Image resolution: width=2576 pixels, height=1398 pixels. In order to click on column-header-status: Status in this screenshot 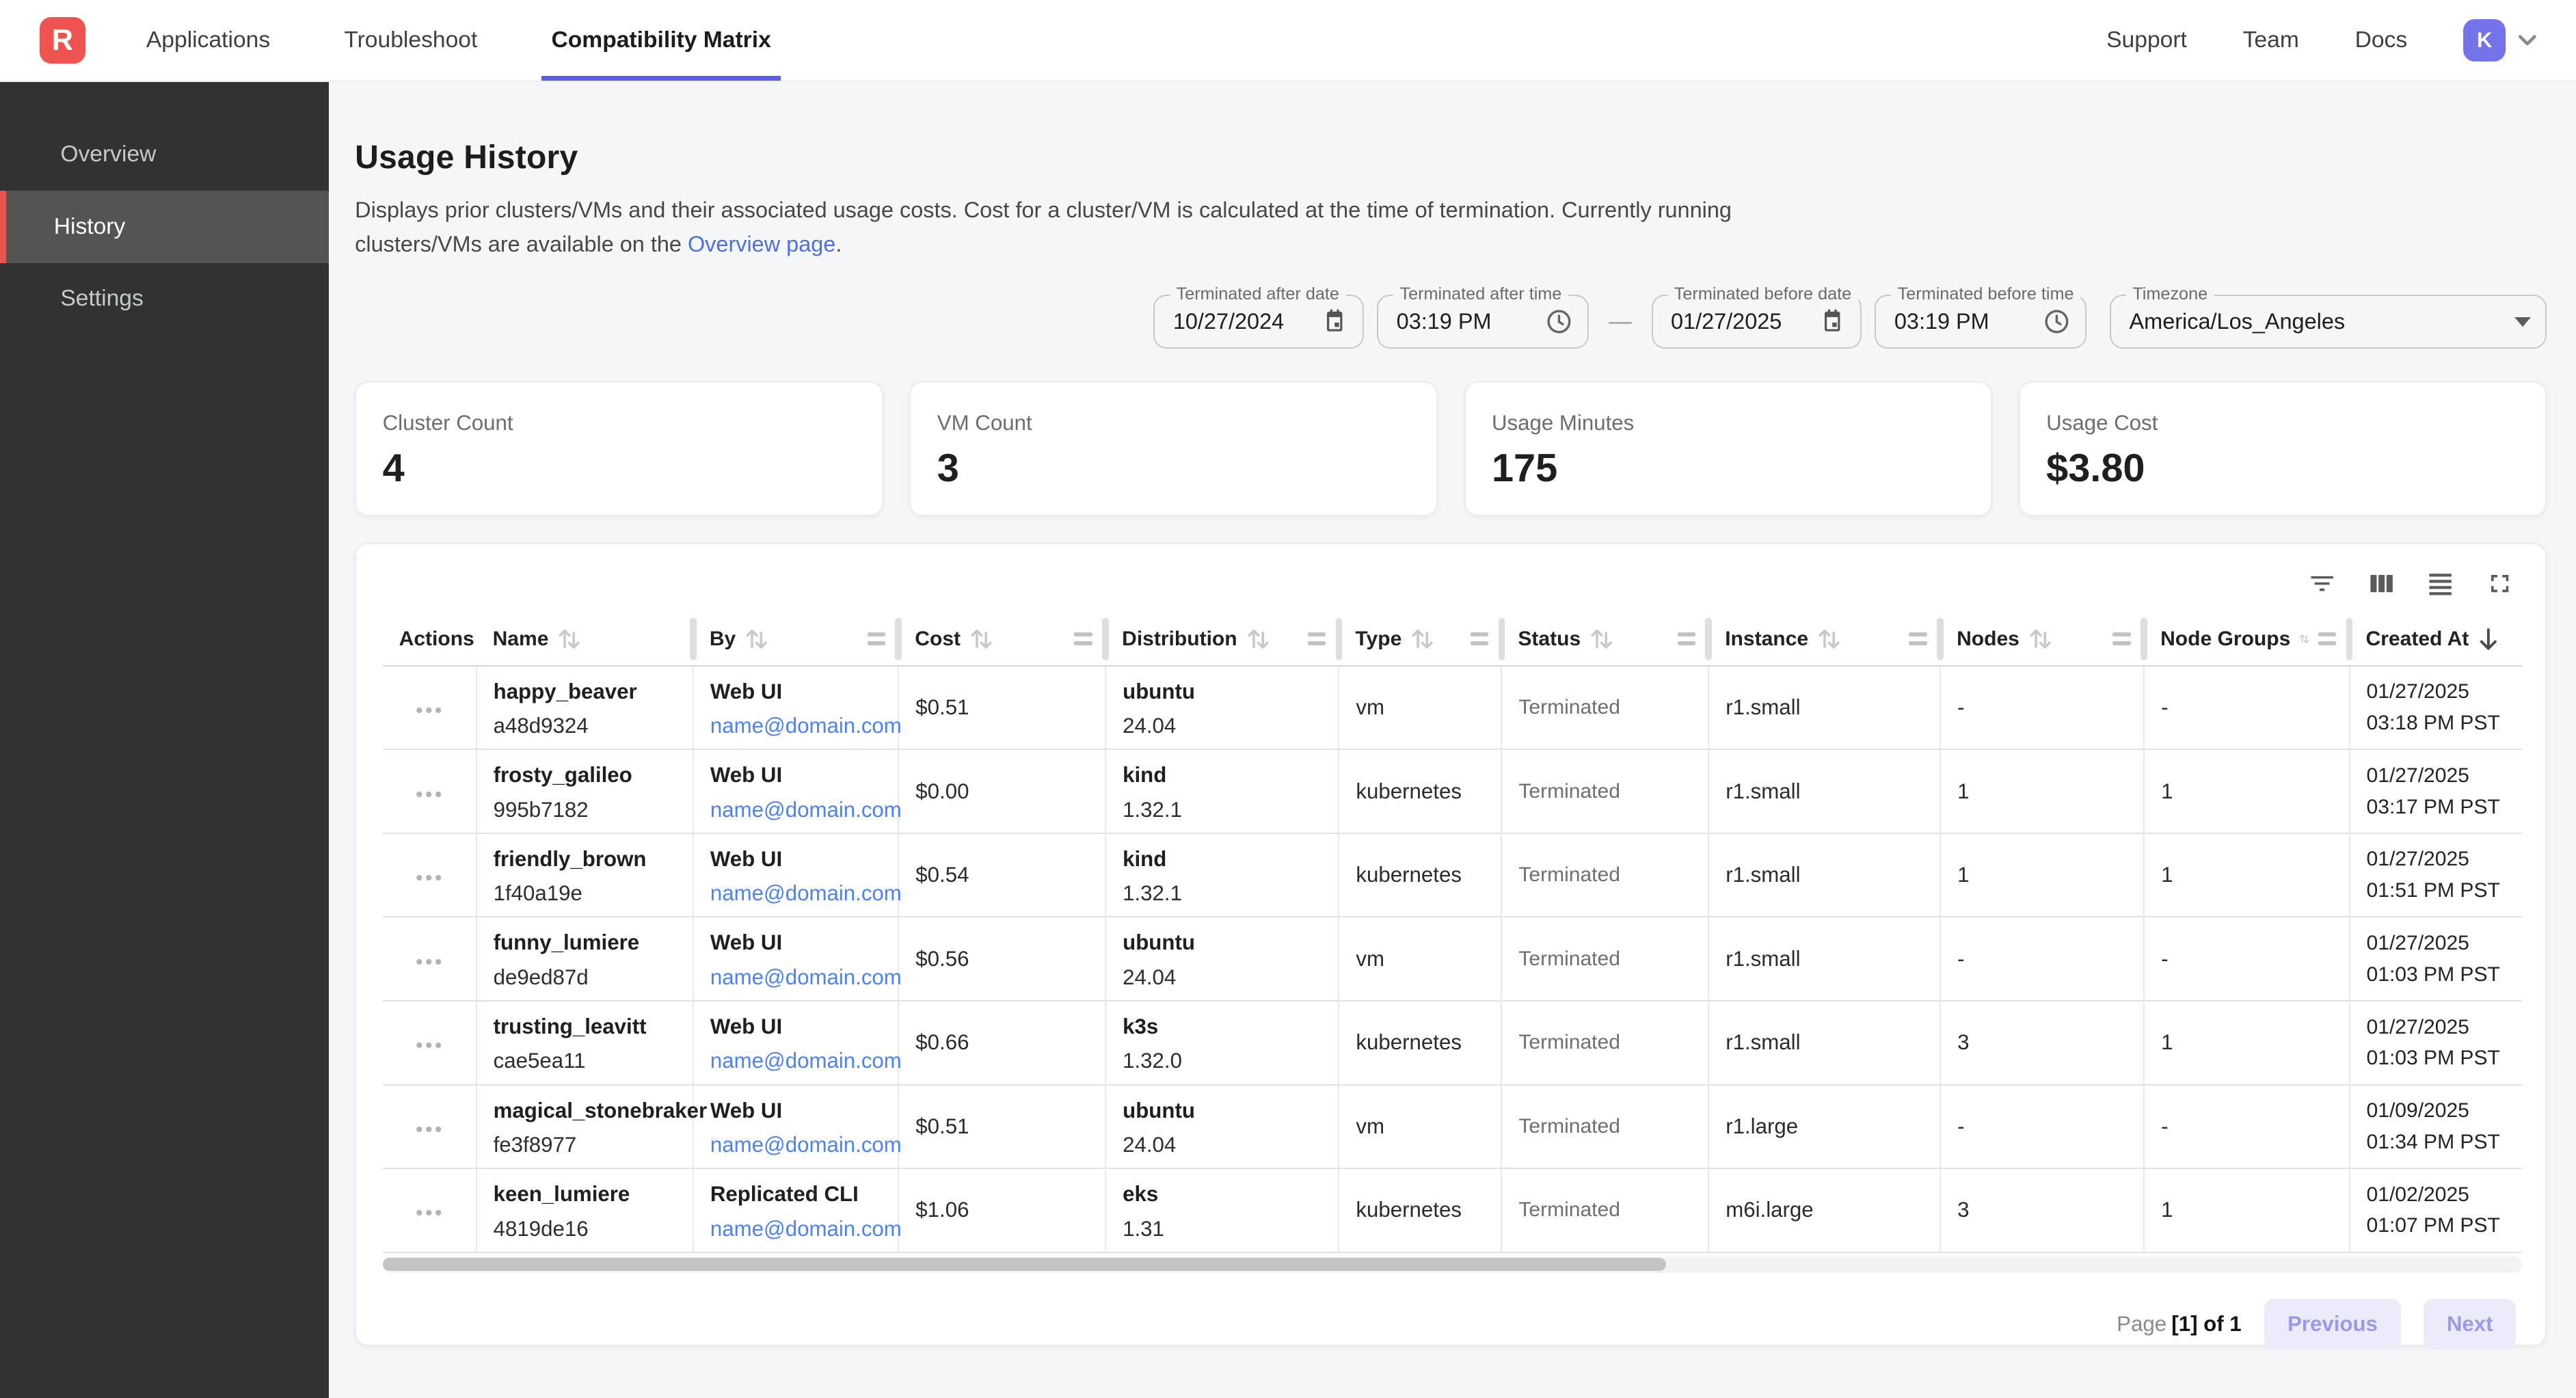, I will do `click(1603, 640)`.